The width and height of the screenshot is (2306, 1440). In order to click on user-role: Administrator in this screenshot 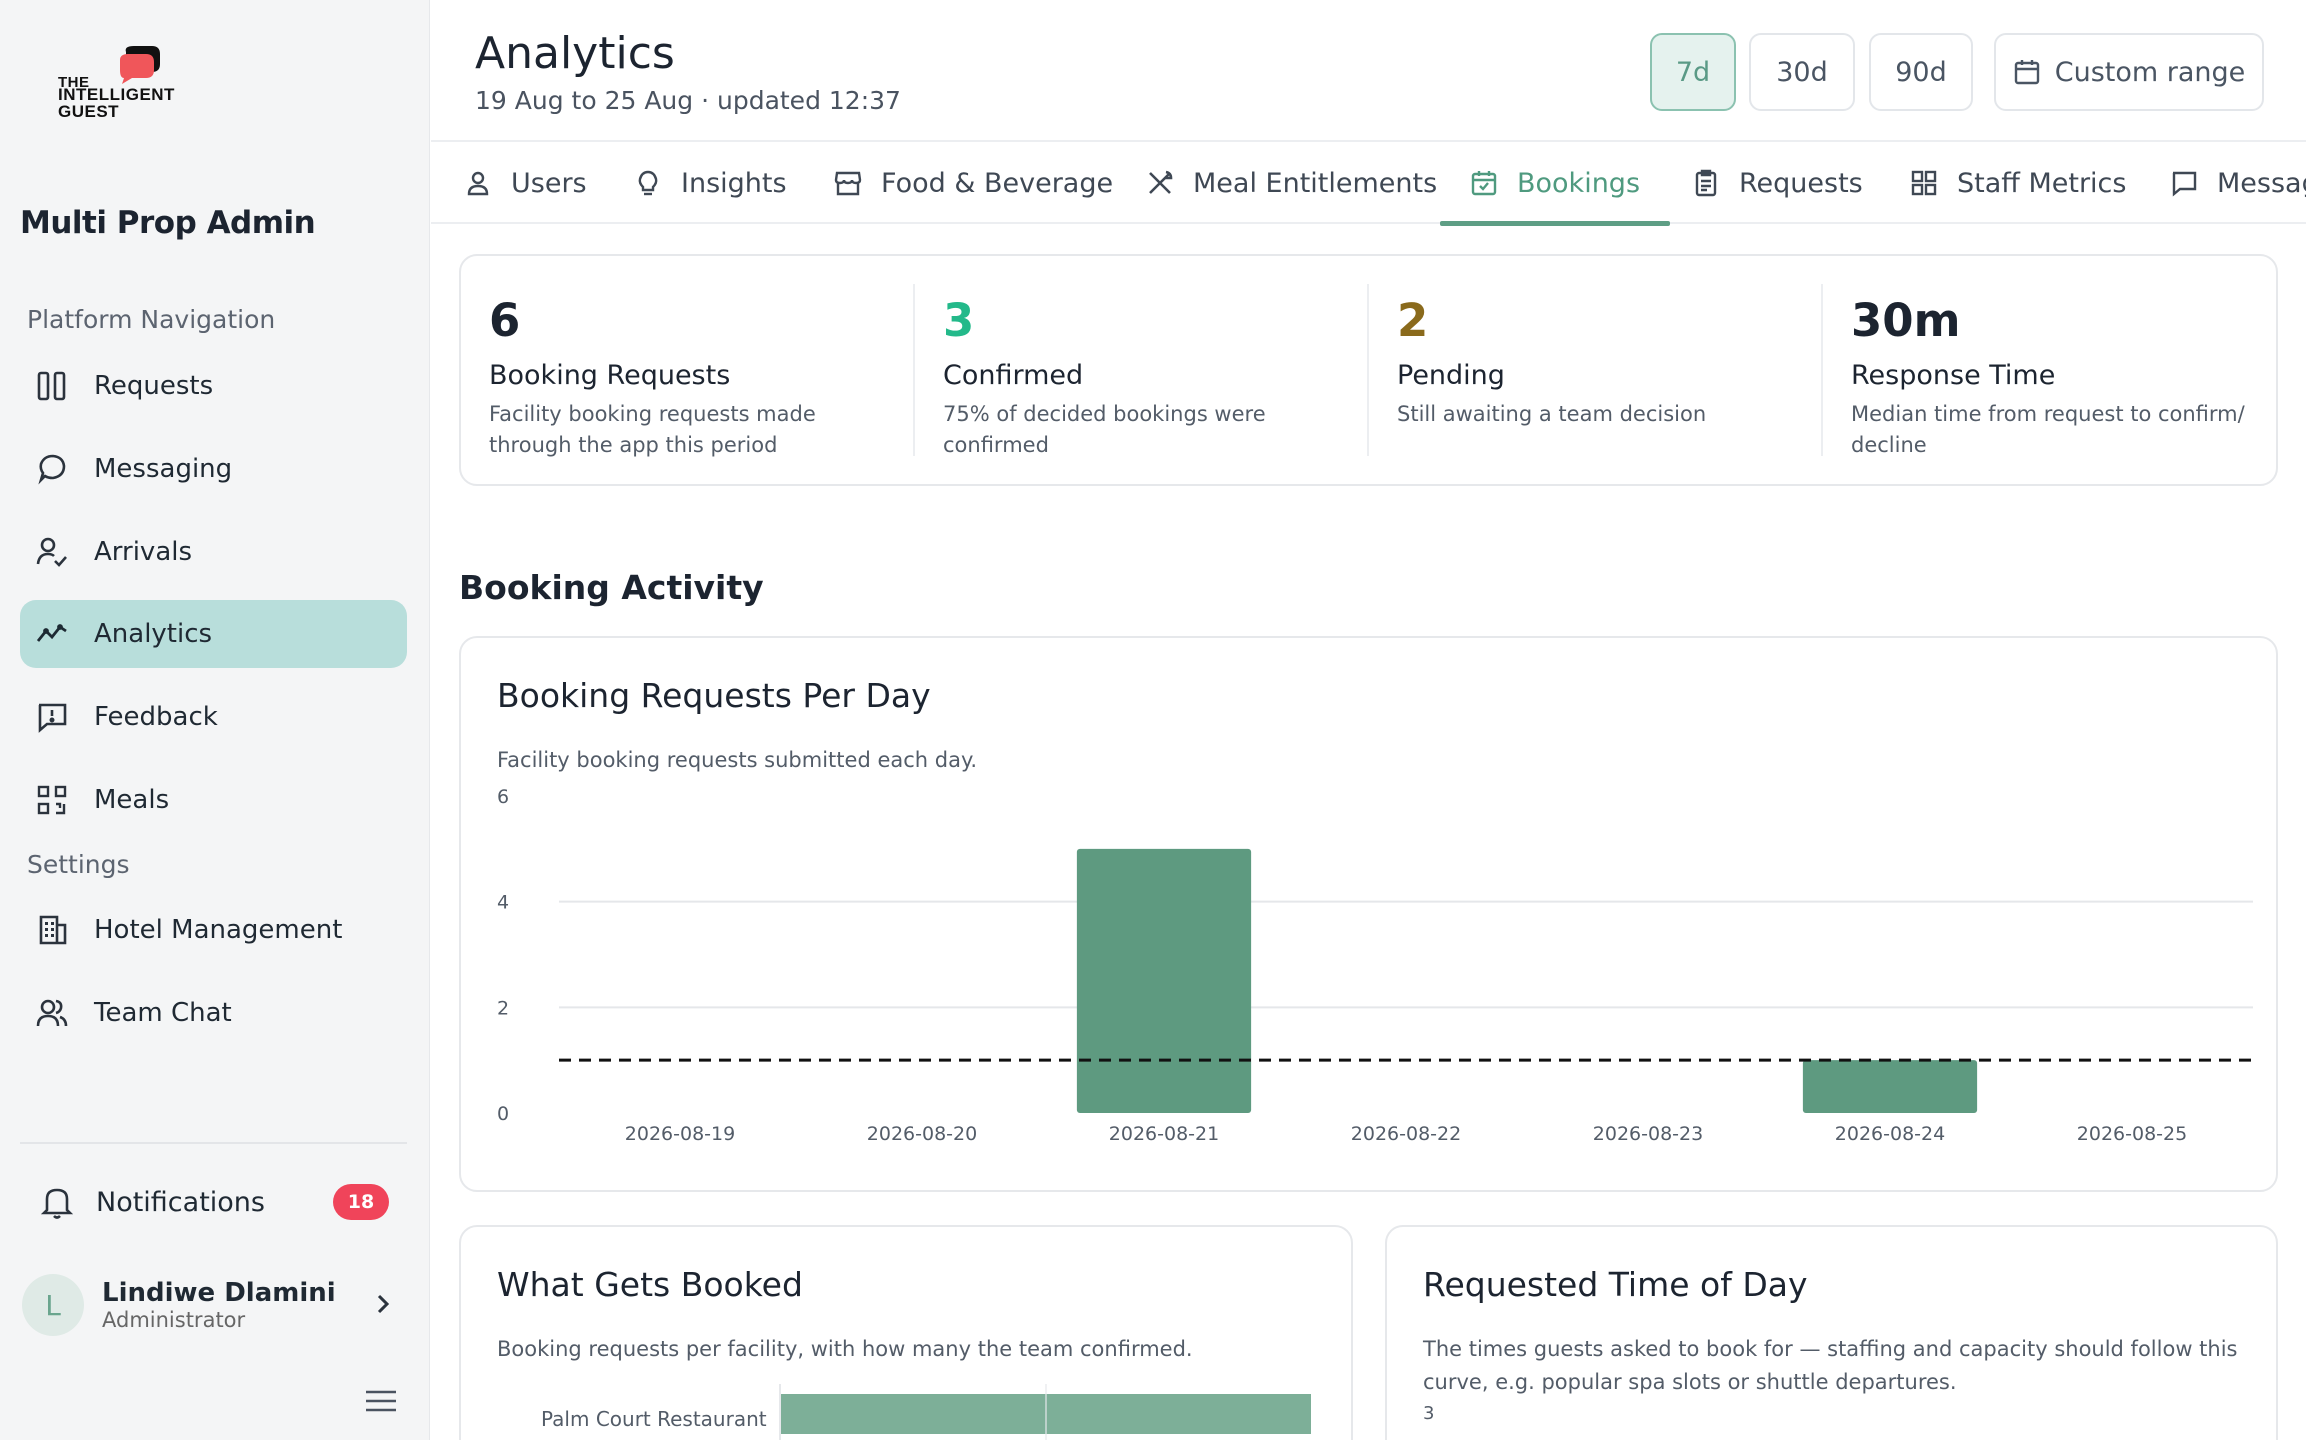, I will do `click(174, 1320)`.